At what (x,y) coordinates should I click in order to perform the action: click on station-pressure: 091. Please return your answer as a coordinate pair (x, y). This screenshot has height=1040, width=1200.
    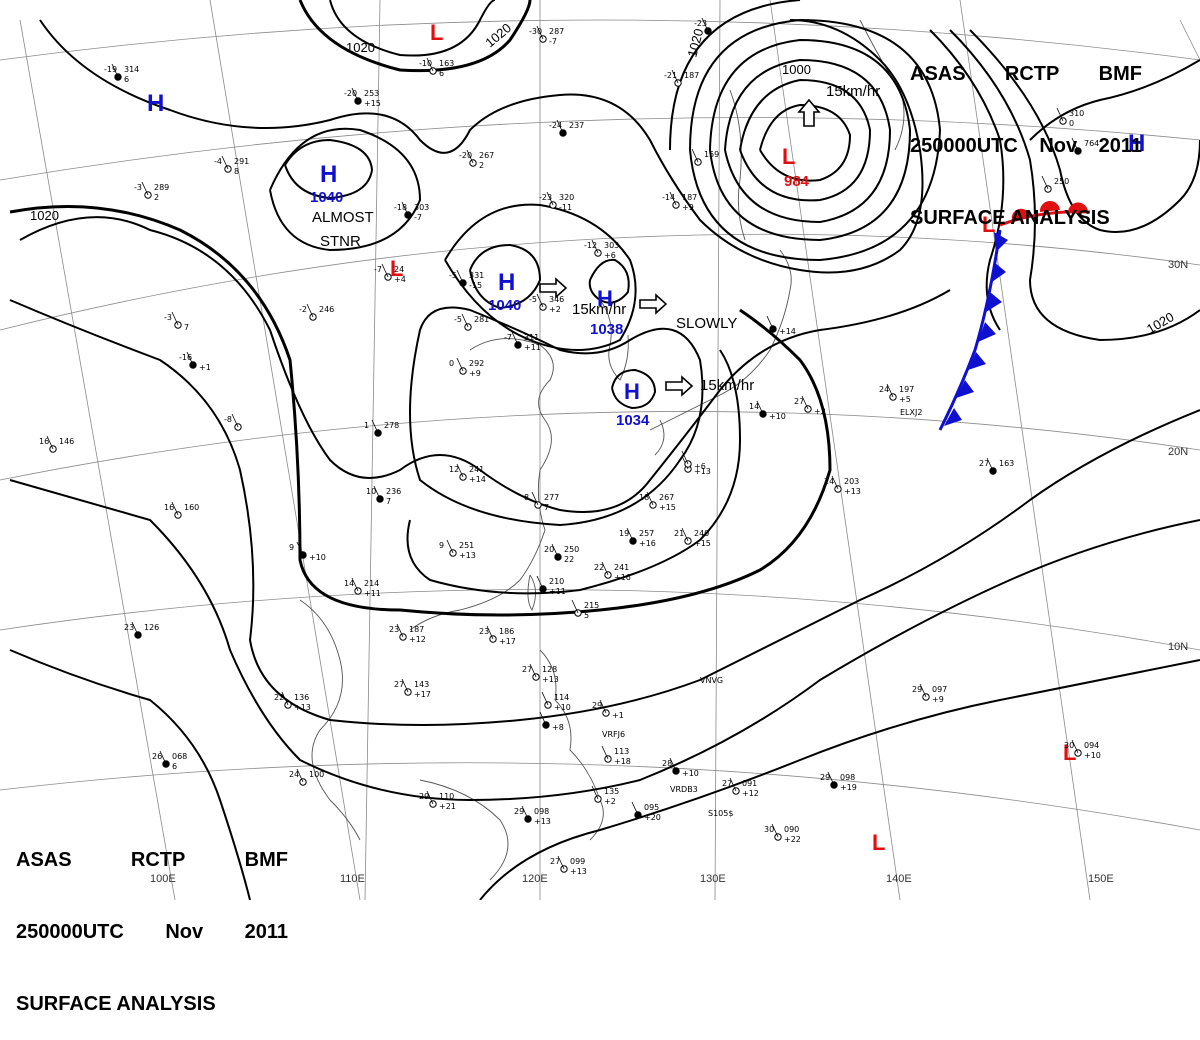
    Looking at the image, I should click on (749, 783).